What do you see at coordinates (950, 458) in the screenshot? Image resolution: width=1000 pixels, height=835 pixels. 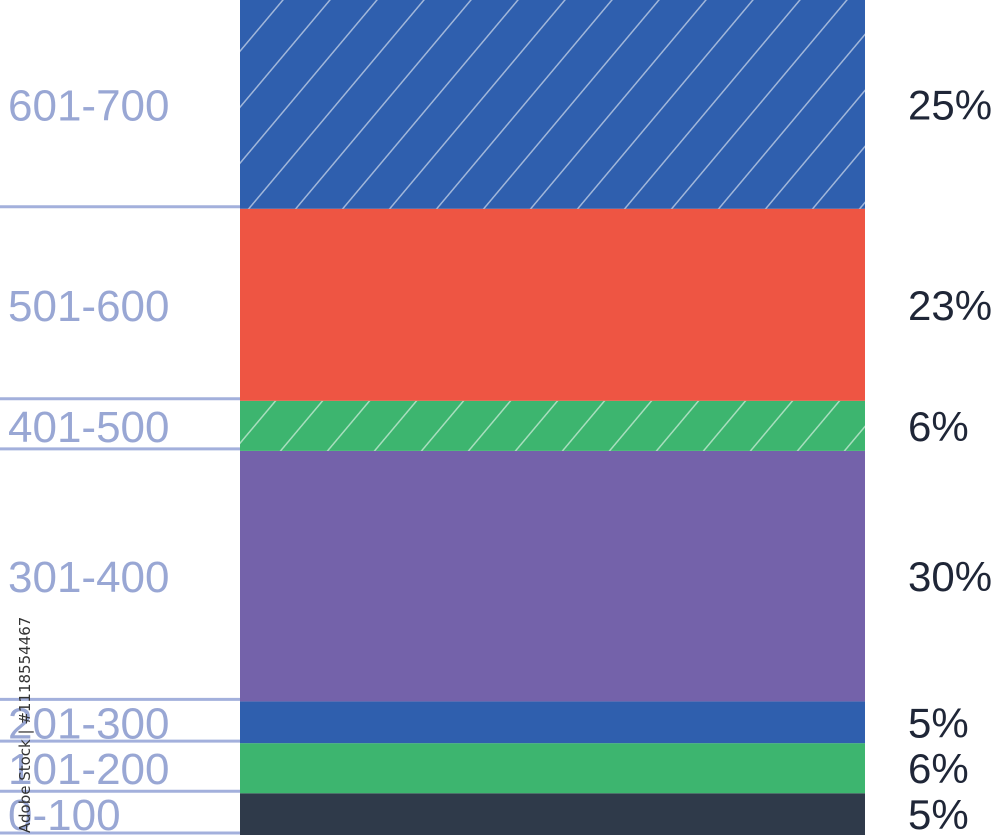 I see `value-labels: 5%6%5%30%6%23%25%` at bounding box center [950, 458].